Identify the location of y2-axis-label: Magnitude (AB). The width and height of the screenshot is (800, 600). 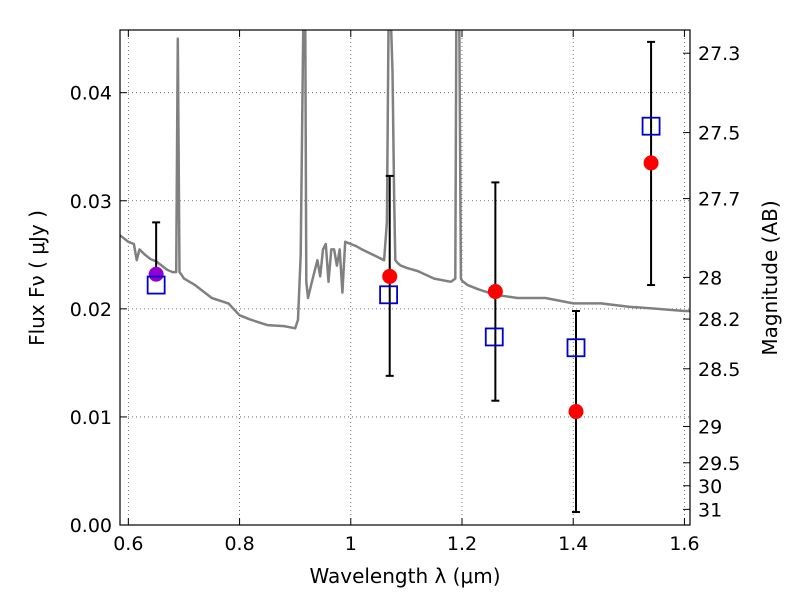
(770, 277).